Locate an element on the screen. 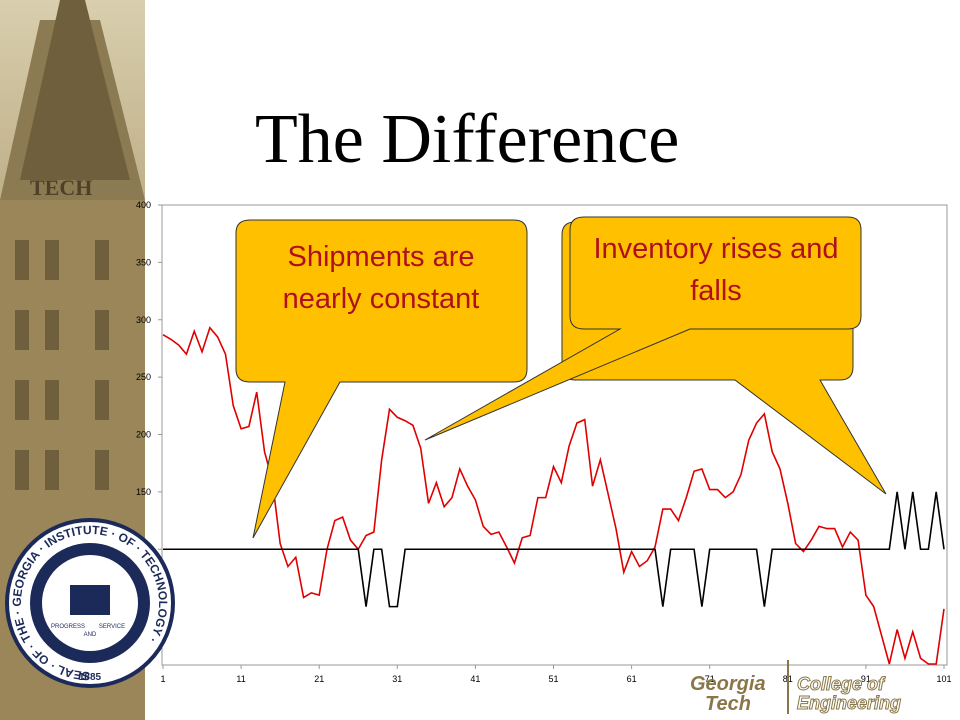 This screenshot has height=720, width=960. y-tick-label: 400 is located at coordinates (143, 205).